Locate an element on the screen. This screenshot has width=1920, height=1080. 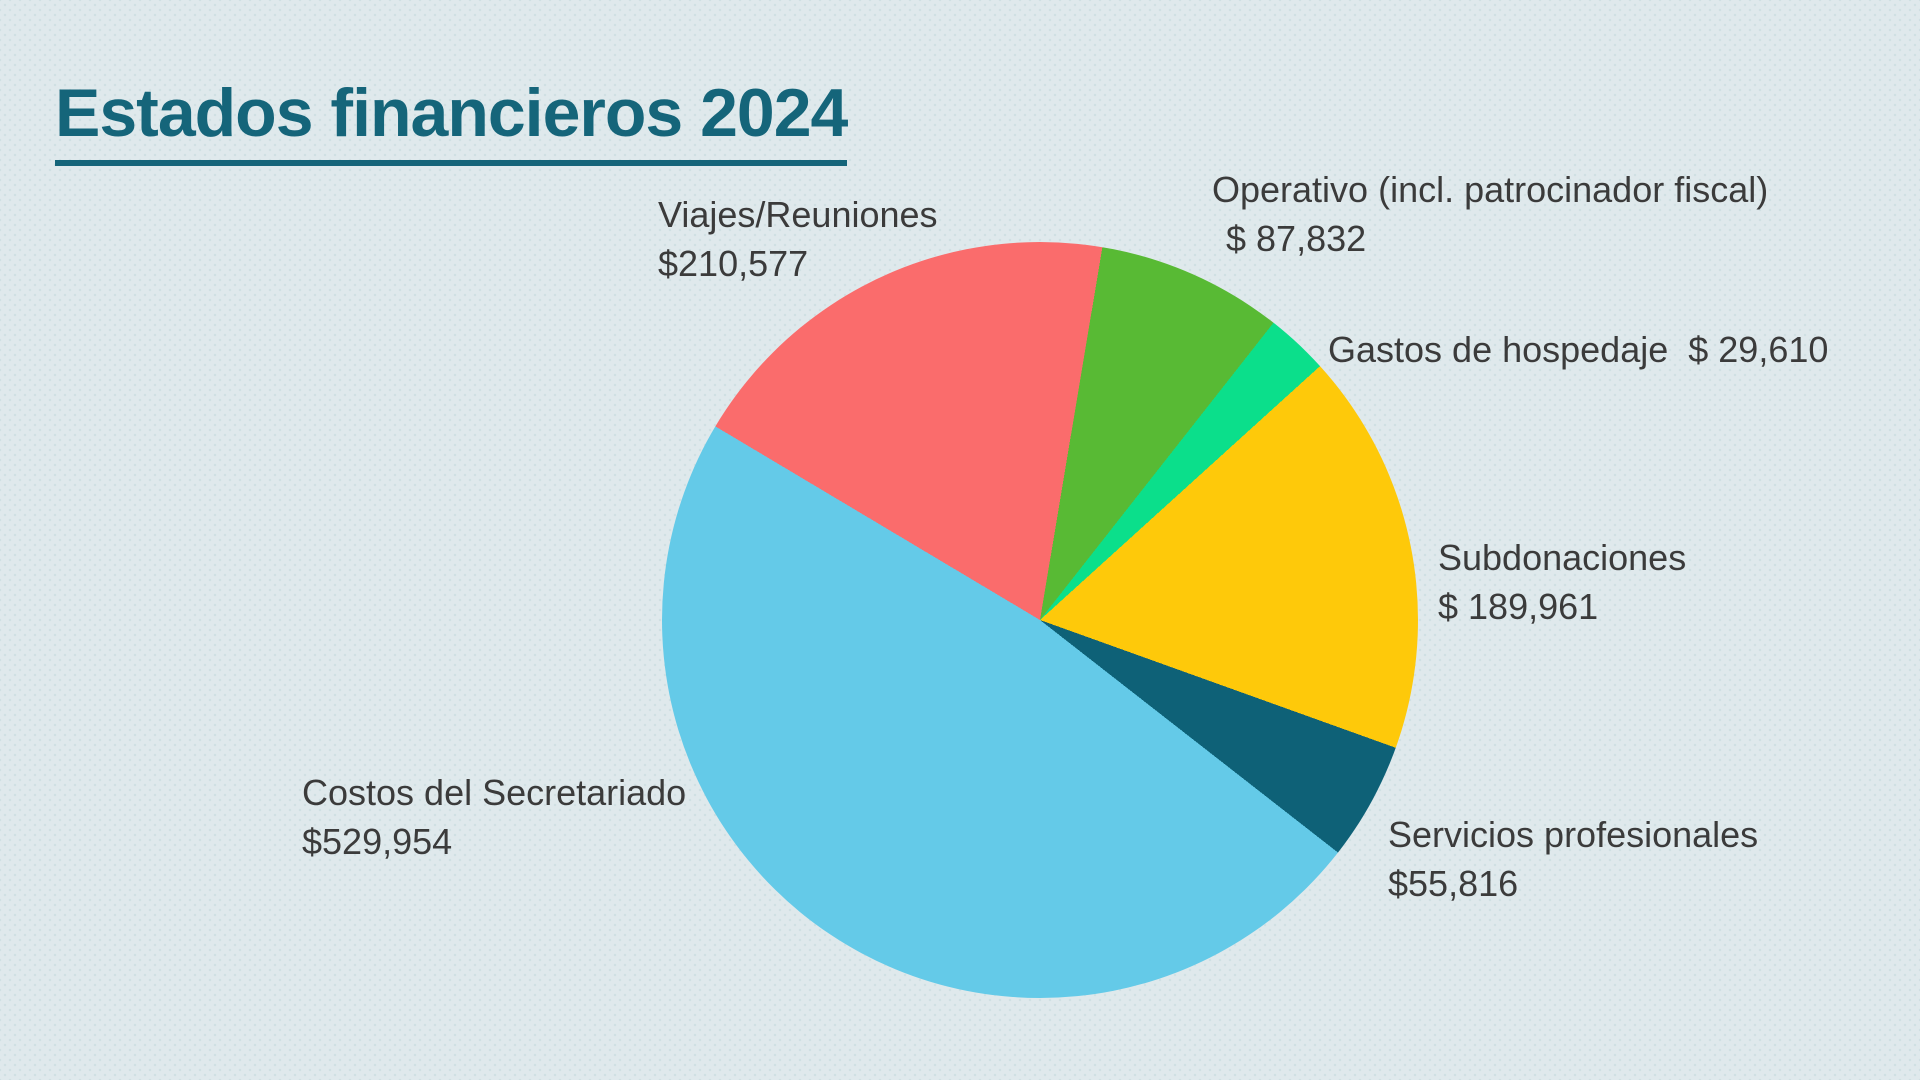
slice-value: $55,816 is located at coordinates (1453, 883).